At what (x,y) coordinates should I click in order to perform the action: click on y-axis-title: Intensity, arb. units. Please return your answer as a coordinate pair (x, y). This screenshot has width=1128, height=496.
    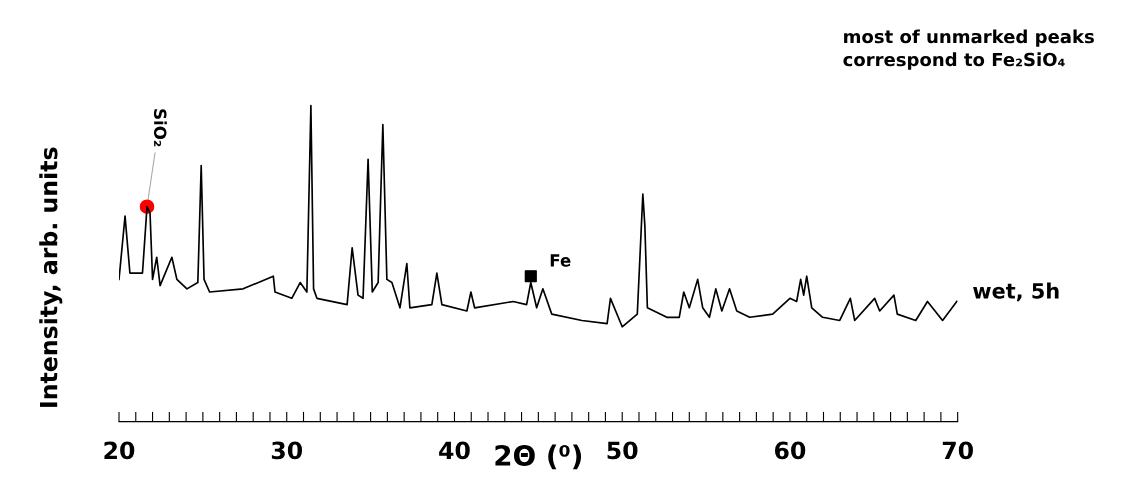
    Looking at the image, I should click on (51, 277).